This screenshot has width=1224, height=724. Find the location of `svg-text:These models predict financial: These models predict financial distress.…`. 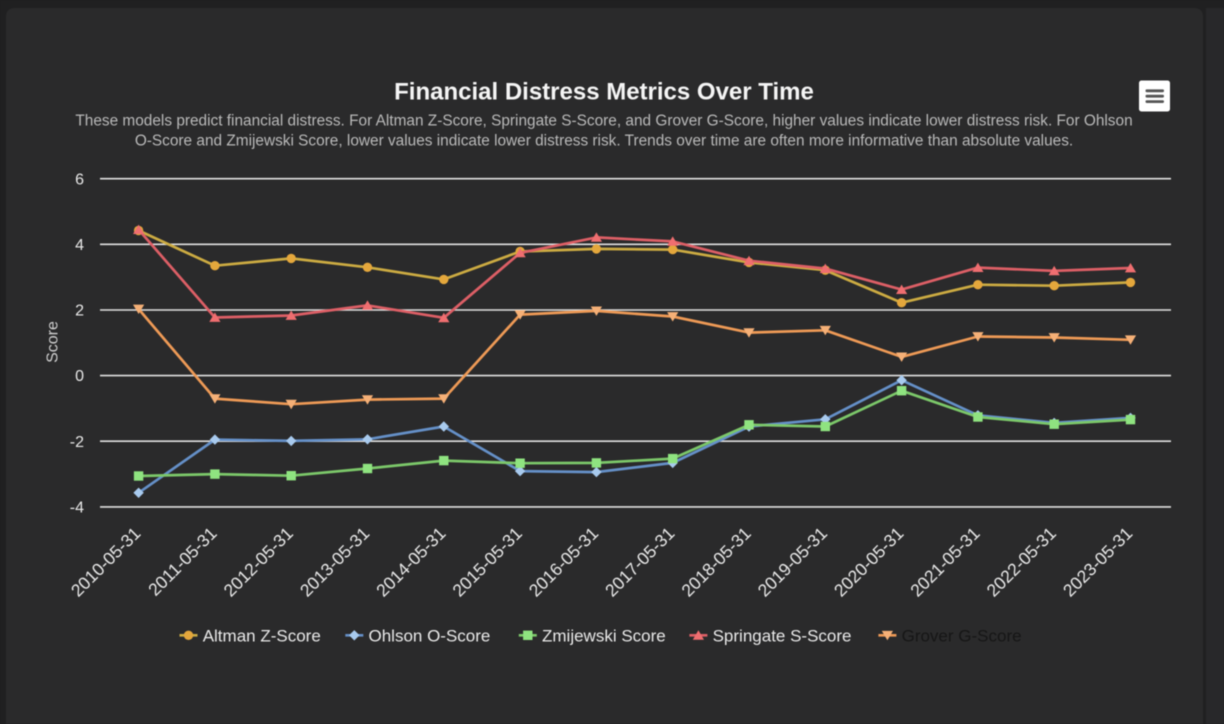

svg-text:These models predict financial: These models predict financial distress.… is located at coordinates (603, 121).